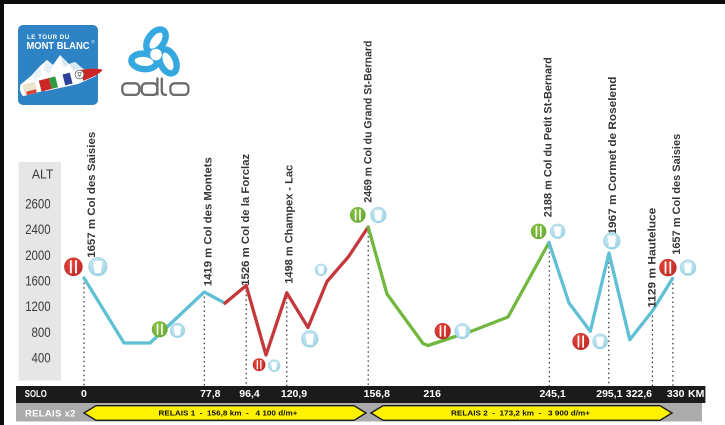  I want to click on svg-text: 2400, so click(38, 229).